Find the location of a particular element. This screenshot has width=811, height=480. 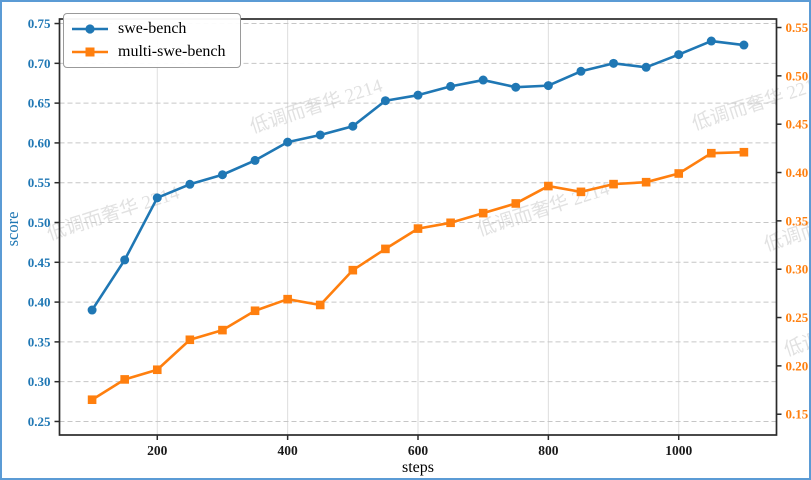

svg-text: 0.75 is located at coordinates (39, 23).